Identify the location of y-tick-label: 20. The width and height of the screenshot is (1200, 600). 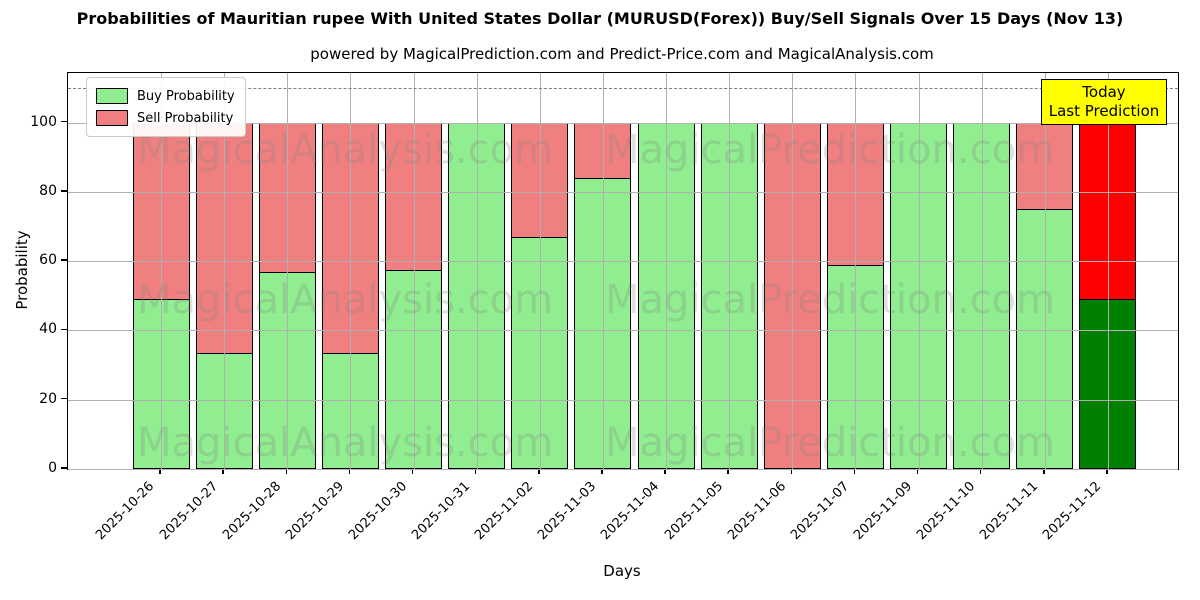
(48, 398).